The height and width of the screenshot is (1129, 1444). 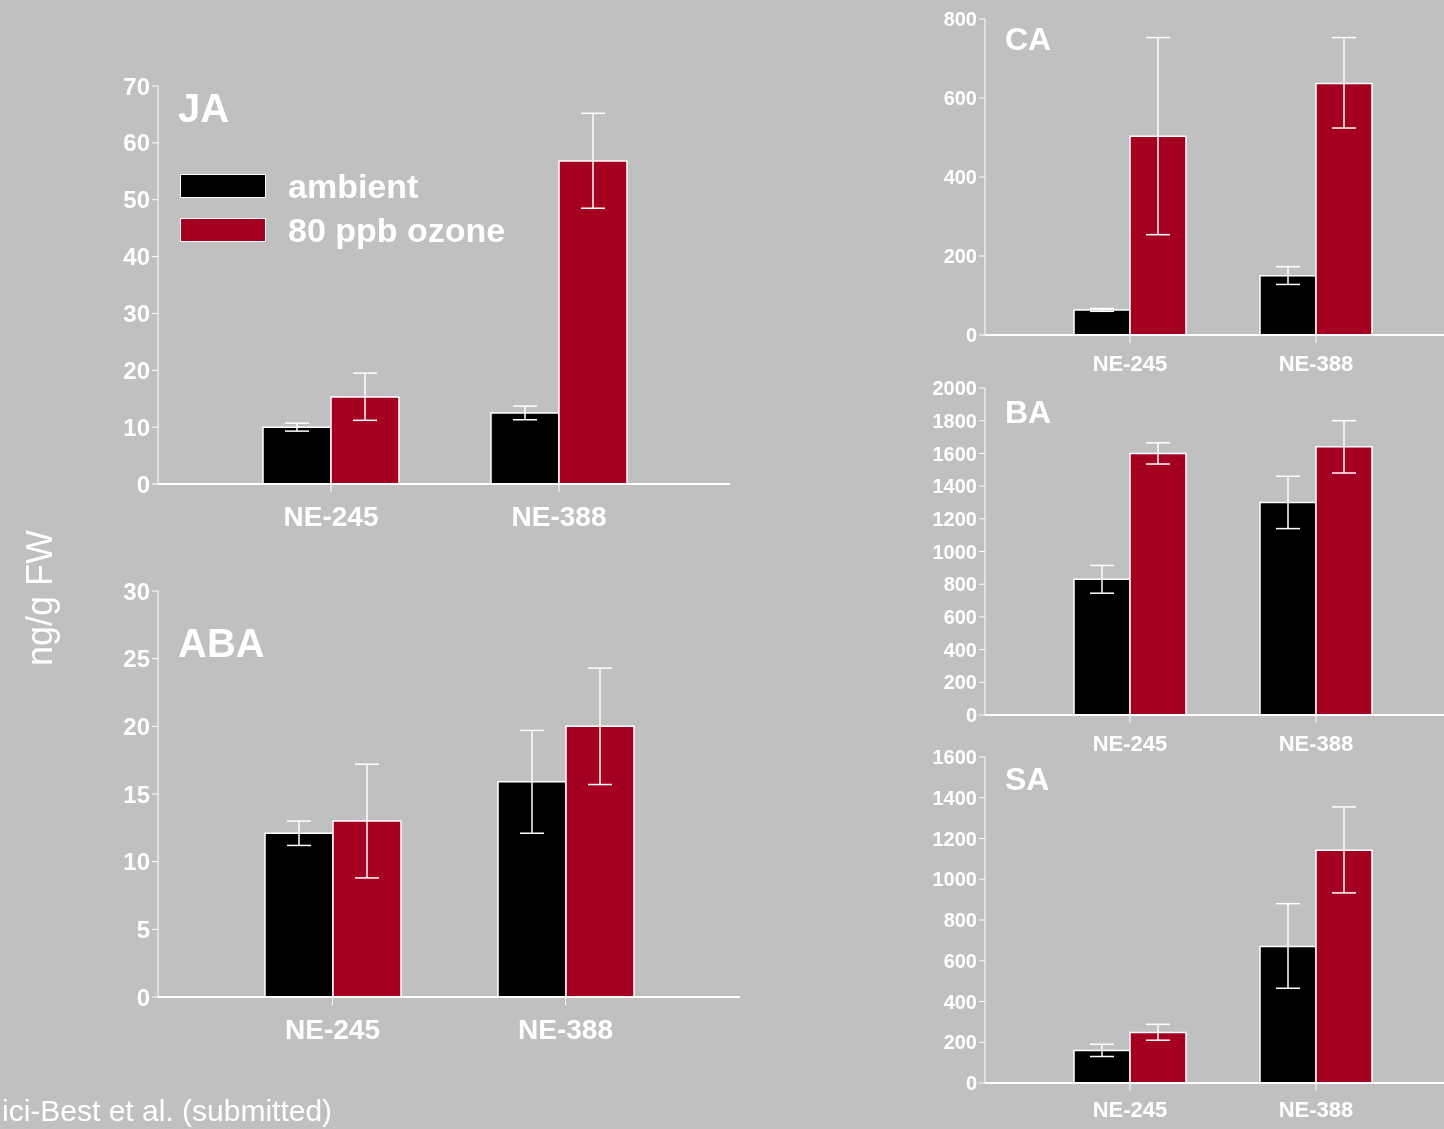 I want to click on text: ici-Best et al. (submitted), so click(x=167, y=1111).